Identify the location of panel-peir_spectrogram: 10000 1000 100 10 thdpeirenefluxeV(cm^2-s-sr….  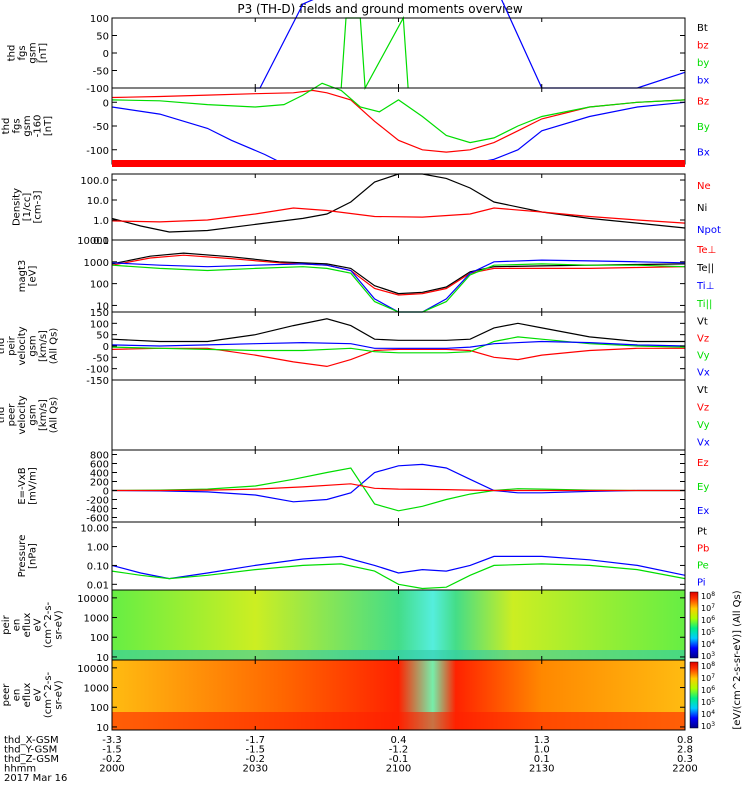
(343, 626).